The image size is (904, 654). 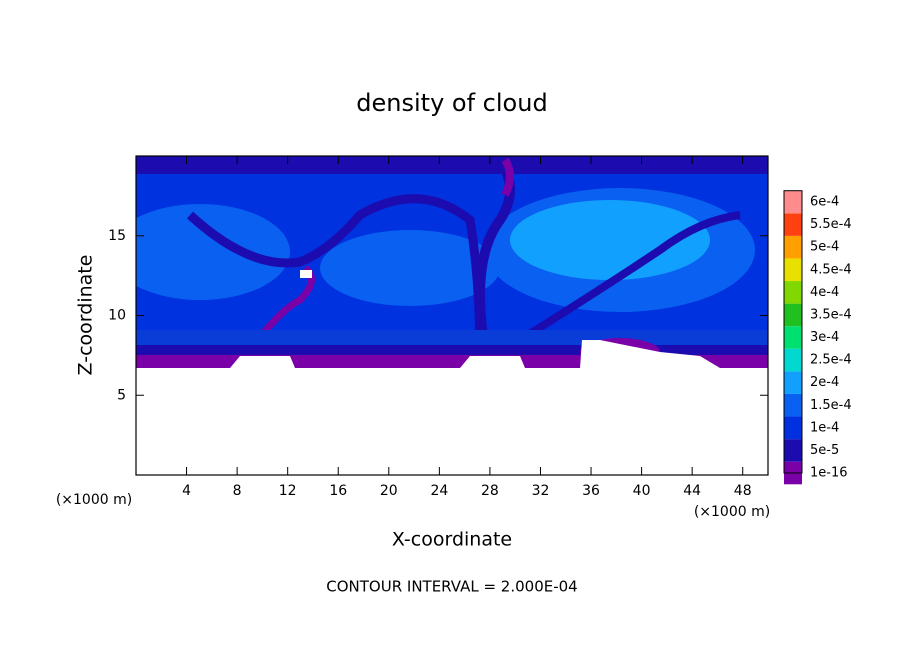 I want to click on colorbar-label: 6e-4, so click(x=824, y=202).